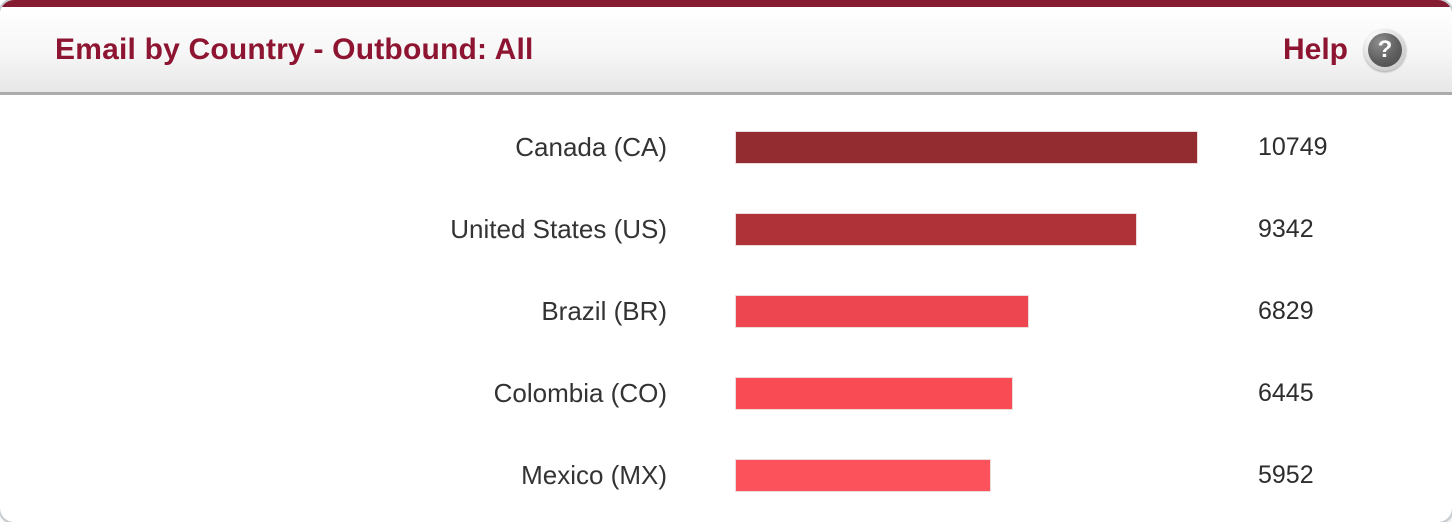 The image size is (1452, 522). I want to click on help-question-icon: ?, so click(1385, 49).